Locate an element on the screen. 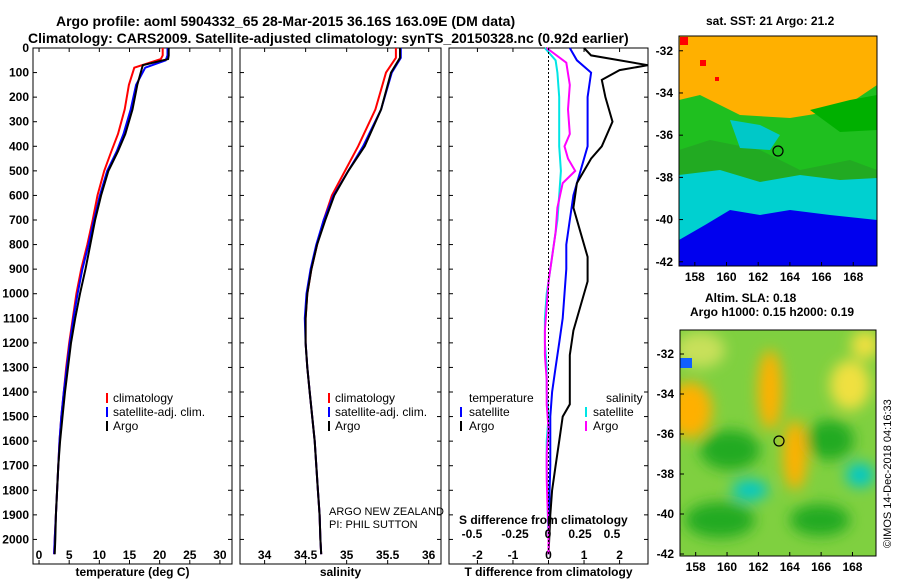 This screenshot has height=585, width=900. depth-tick-label: 500 is located at coordinates (19, 171).